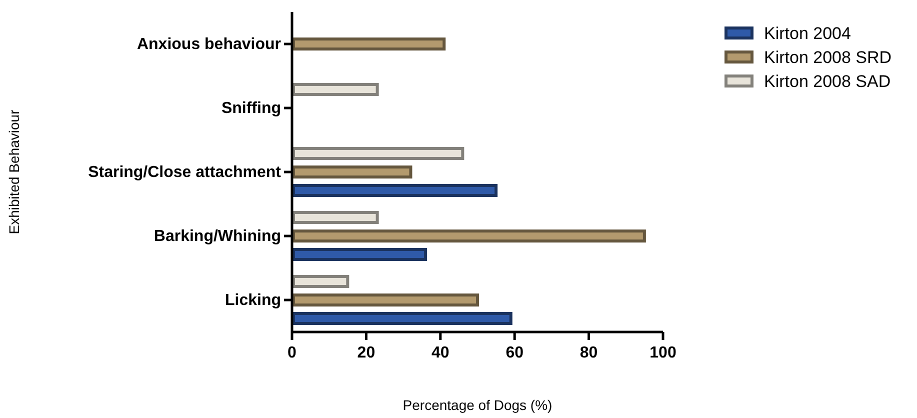  Describe the element at coordinates (477, 405) in the screenshot. I see `x-axis-title: Percentage of Dogs (%)` at that location.